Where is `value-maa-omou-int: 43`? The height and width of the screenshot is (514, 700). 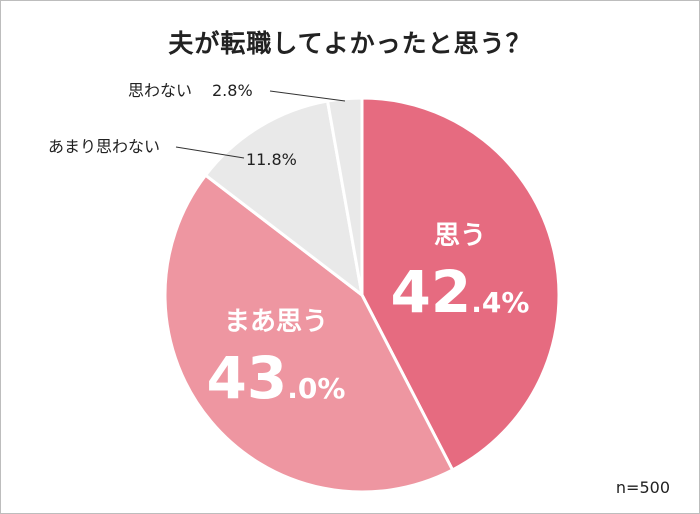 value-maa-omou-int: 43 is located at coordinates (247, 378).